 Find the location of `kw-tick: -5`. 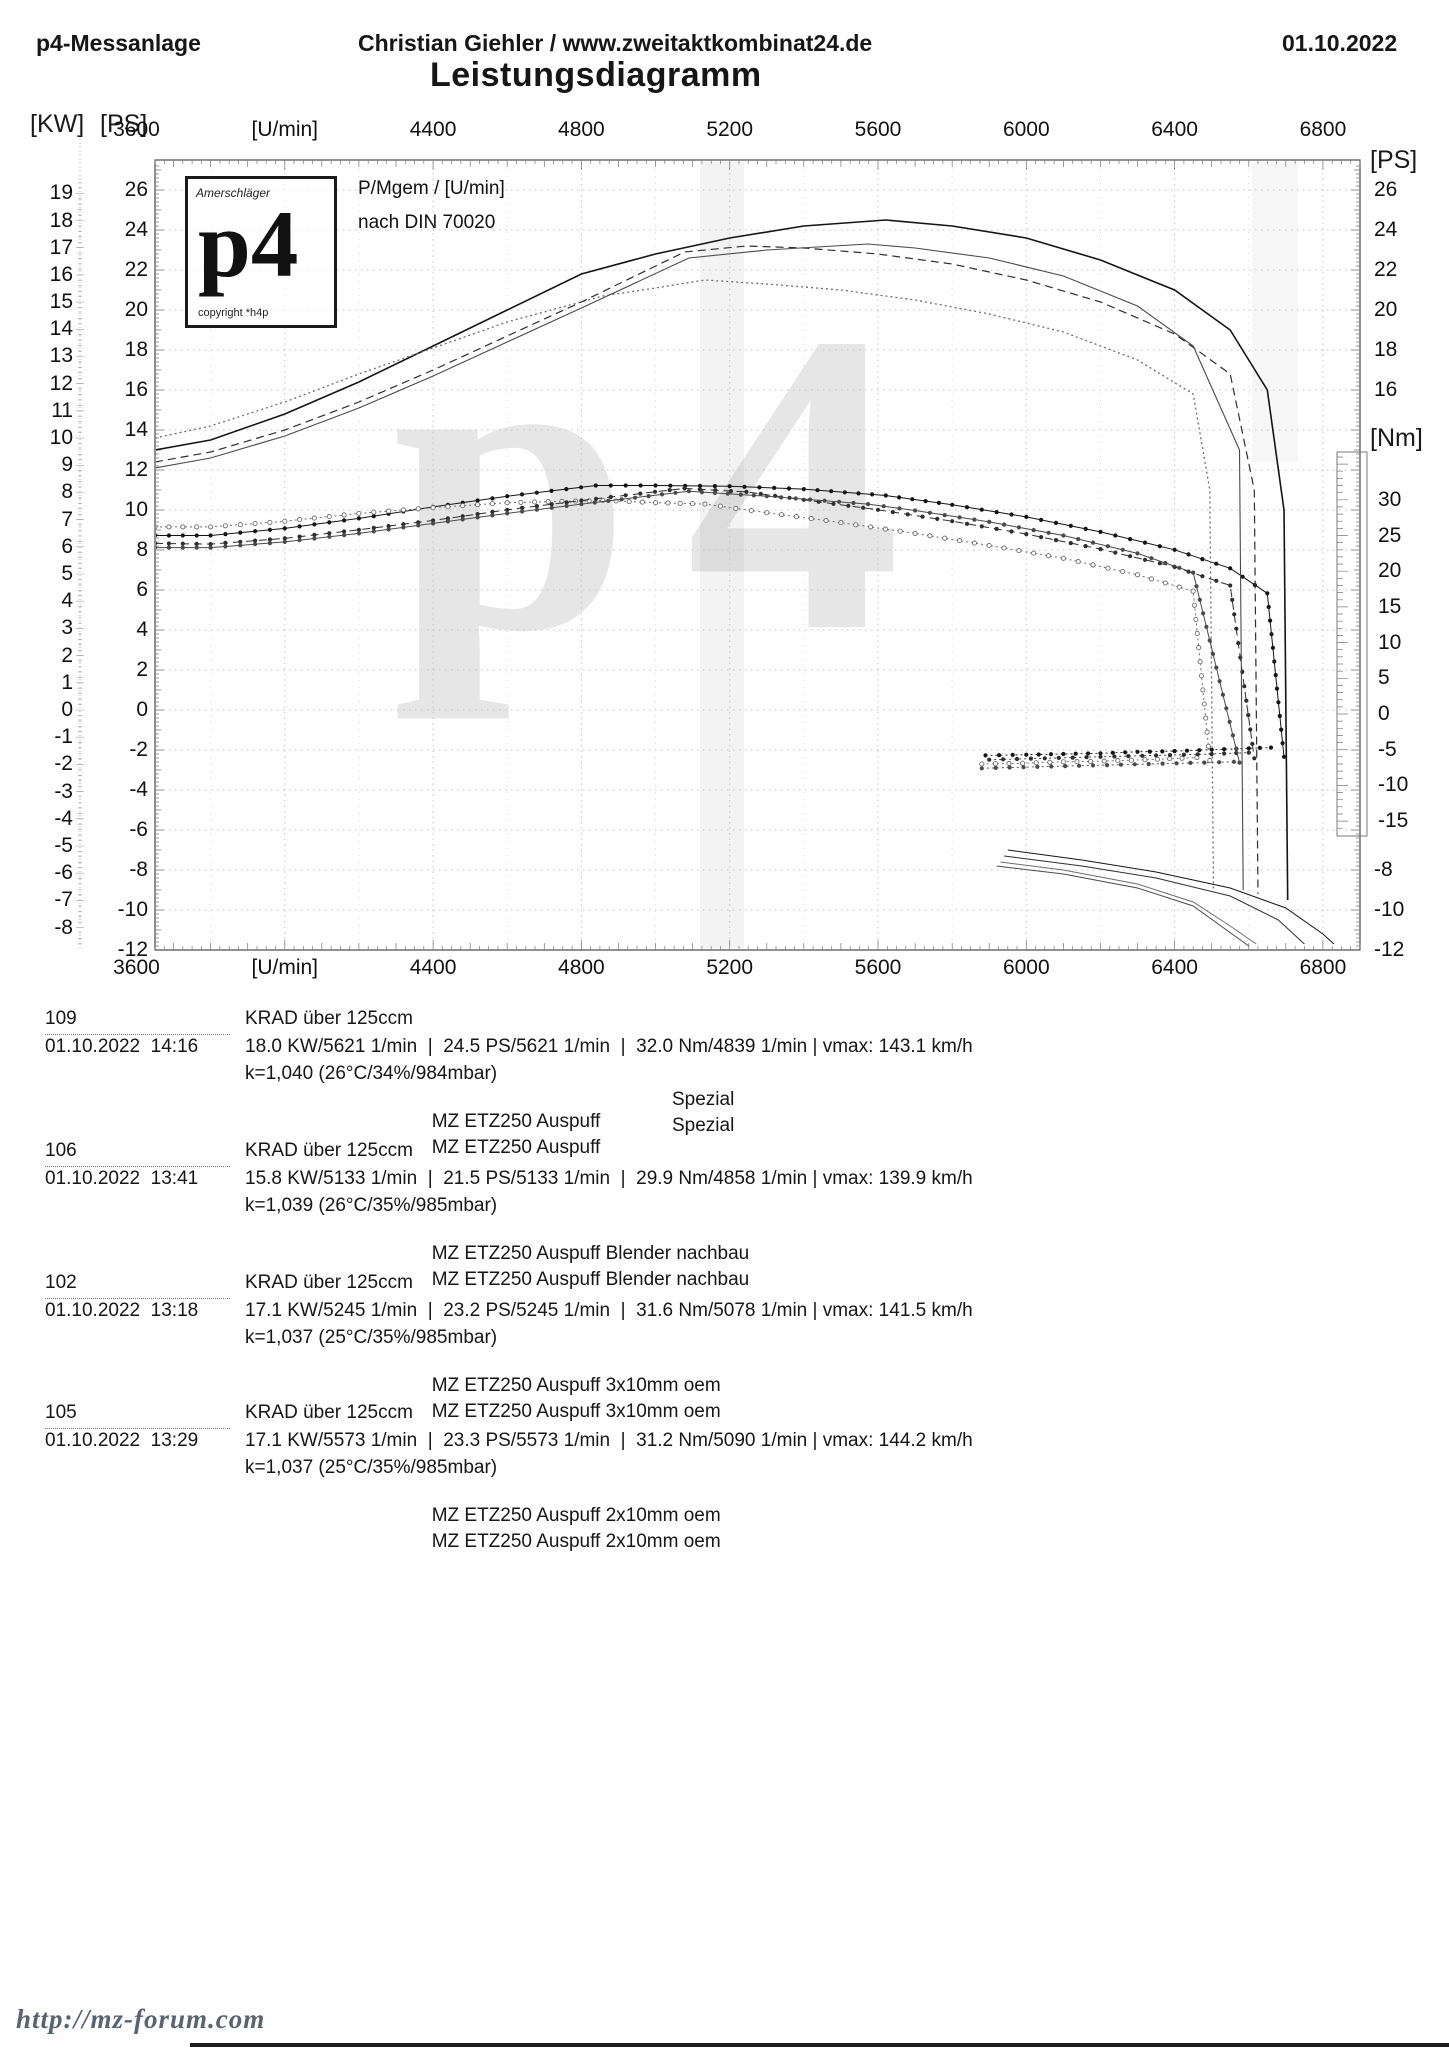

kw-tick: -5 is located at coordinates (63, 845).